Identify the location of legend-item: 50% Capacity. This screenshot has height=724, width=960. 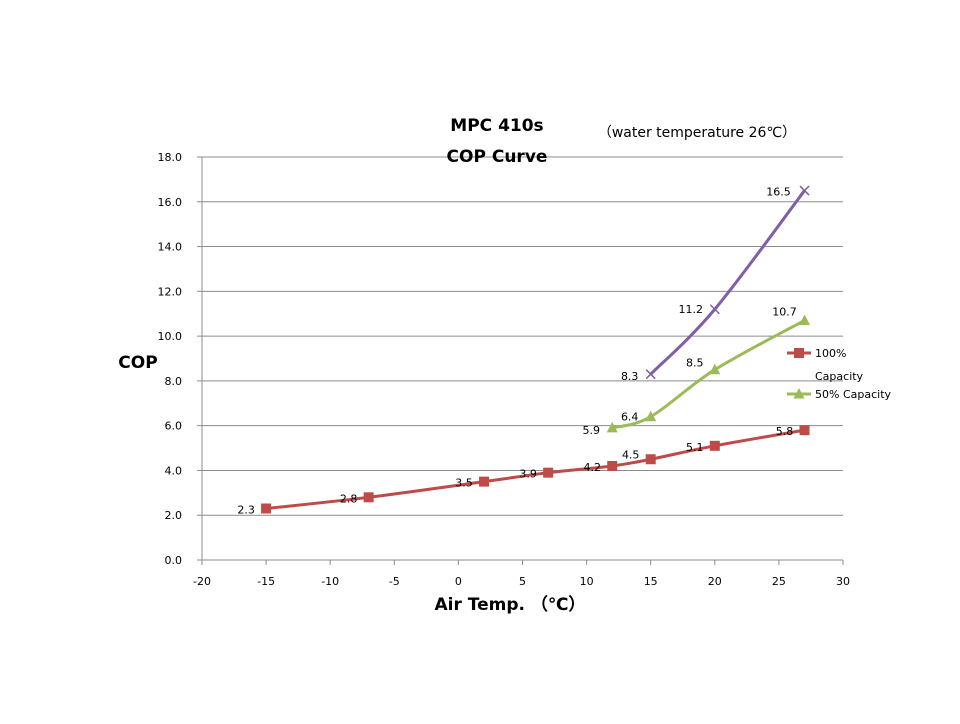
(839, 394).